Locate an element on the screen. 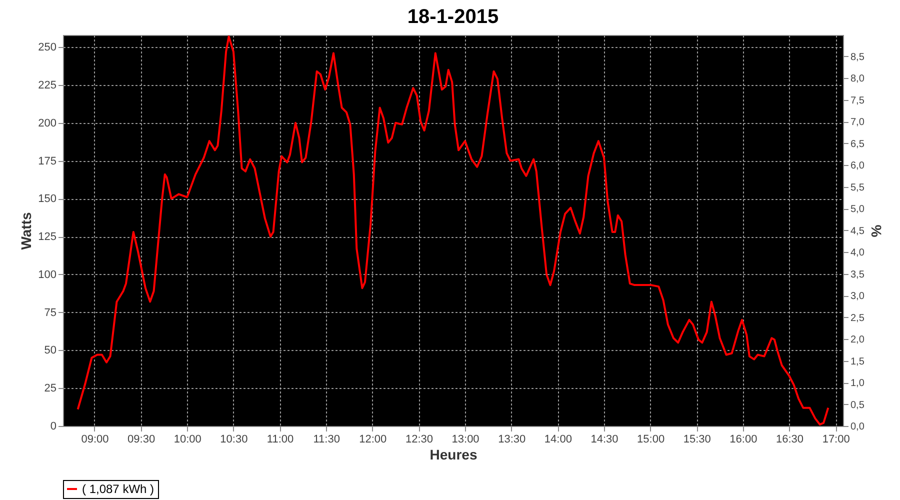 The height and width of the screenshot is (500, 900). y2-tick-label: 8,5 is located at coordinates (857, 57).